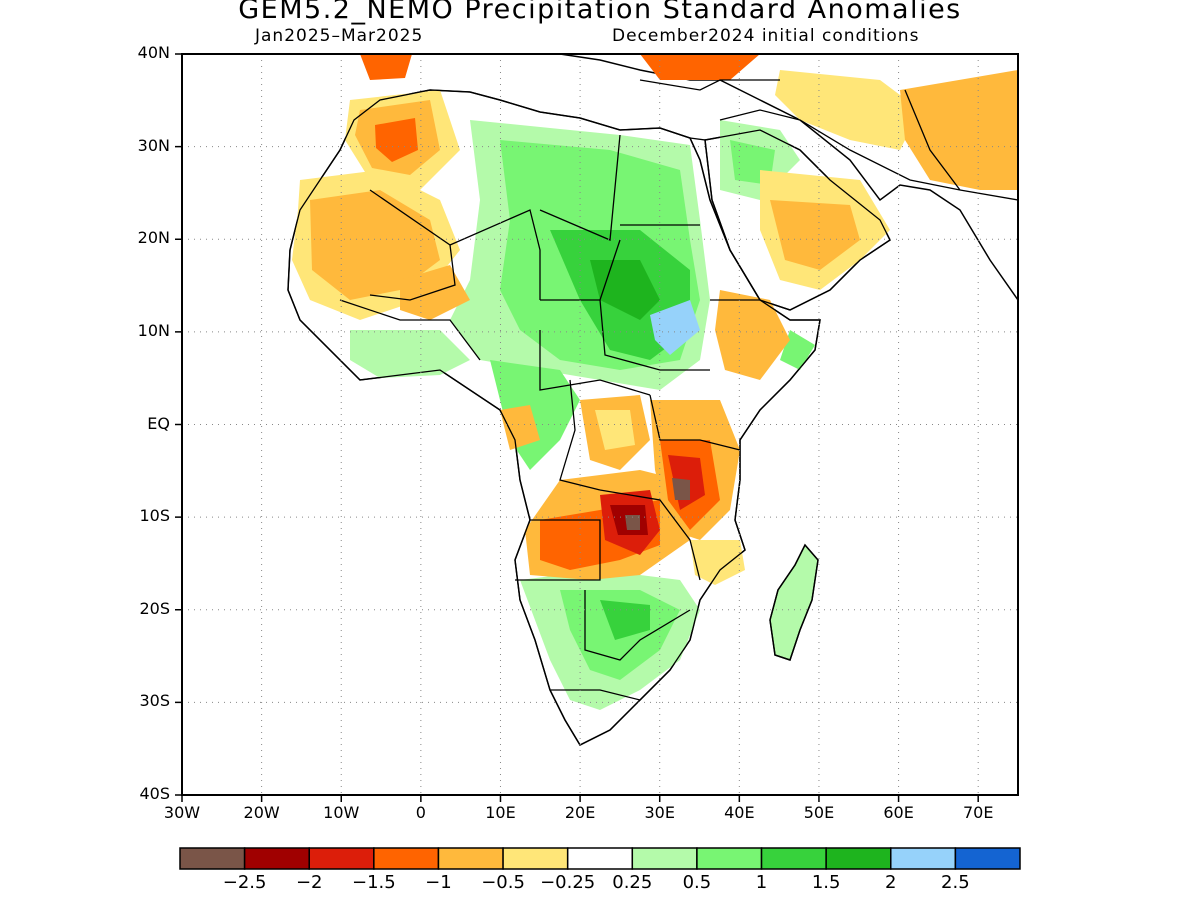 This screenshot has height=900, width=1200. What do you see at coordinates (373, 882) in the screenshot?
I see `colorbar-label: −1.5` at bounding box center [373, 882].